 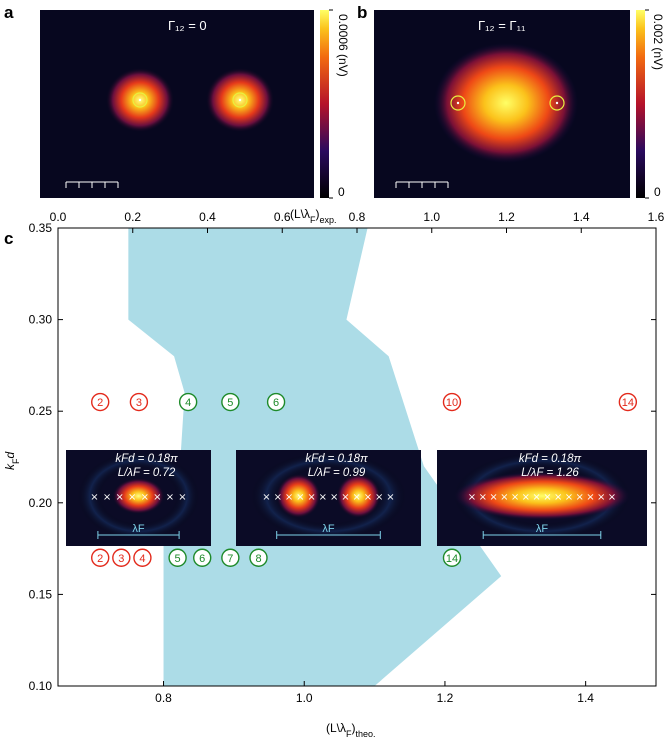 I want to click on x-tick-label: 1.0, so click(x=304, y=698).